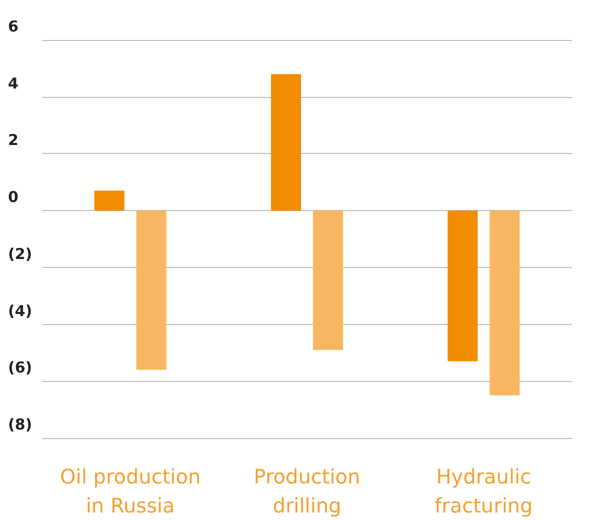  Describe the element at coordinates (20, 367) in the screenshot. I see `y-tick-label: (6)` at that location.